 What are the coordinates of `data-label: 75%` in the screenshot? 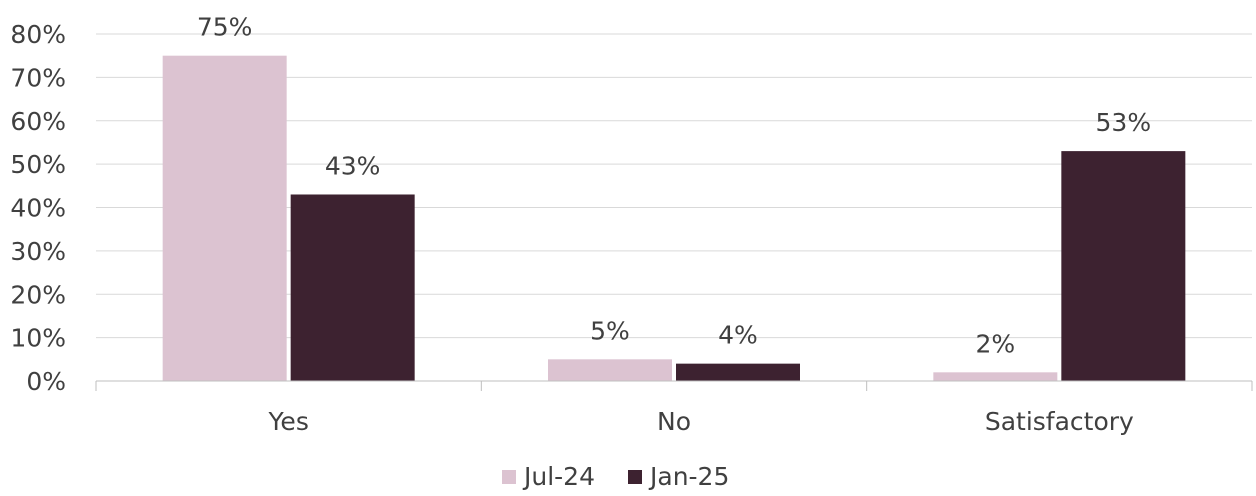 It's located at (225, 27).